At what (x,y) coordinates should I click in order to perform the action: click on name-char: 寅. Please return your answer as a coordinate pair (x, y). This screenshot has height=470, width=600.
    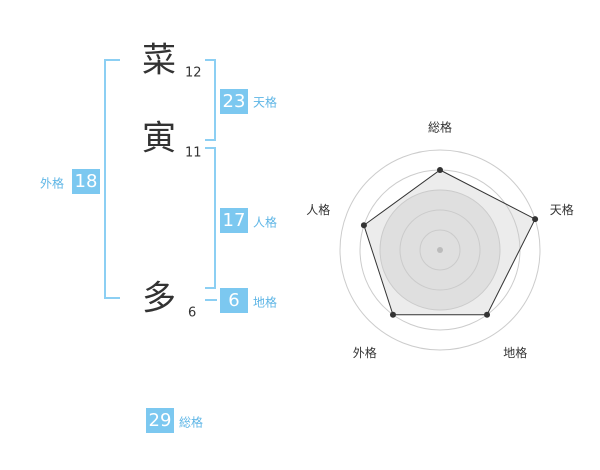
    Looking at the image, I should click on (159, 139).